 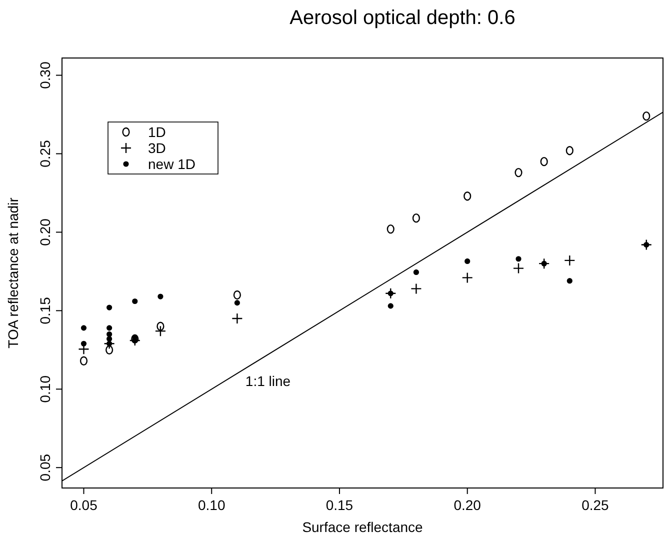 What do you see at coordinates (157, 148) in the screenshot?
I see `legend-label: 3D` at bounding box center [157, 148].